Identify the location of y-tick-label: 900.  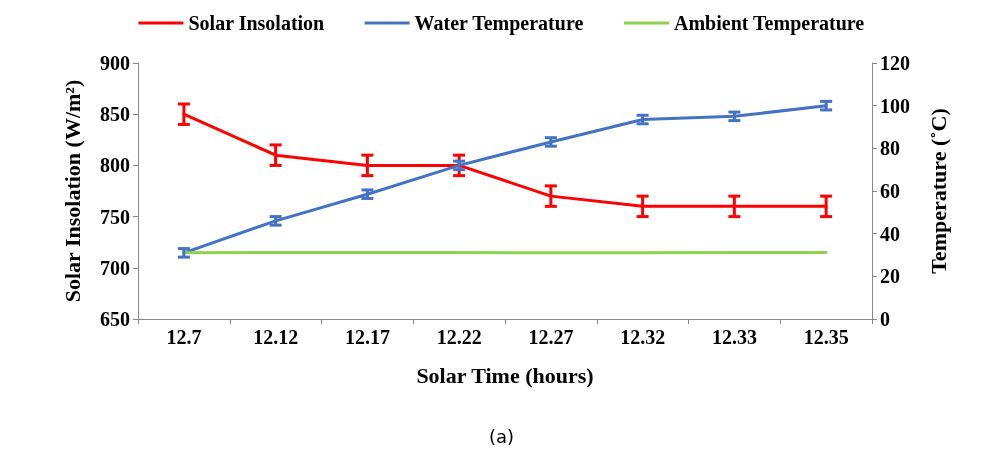
(115, 63).